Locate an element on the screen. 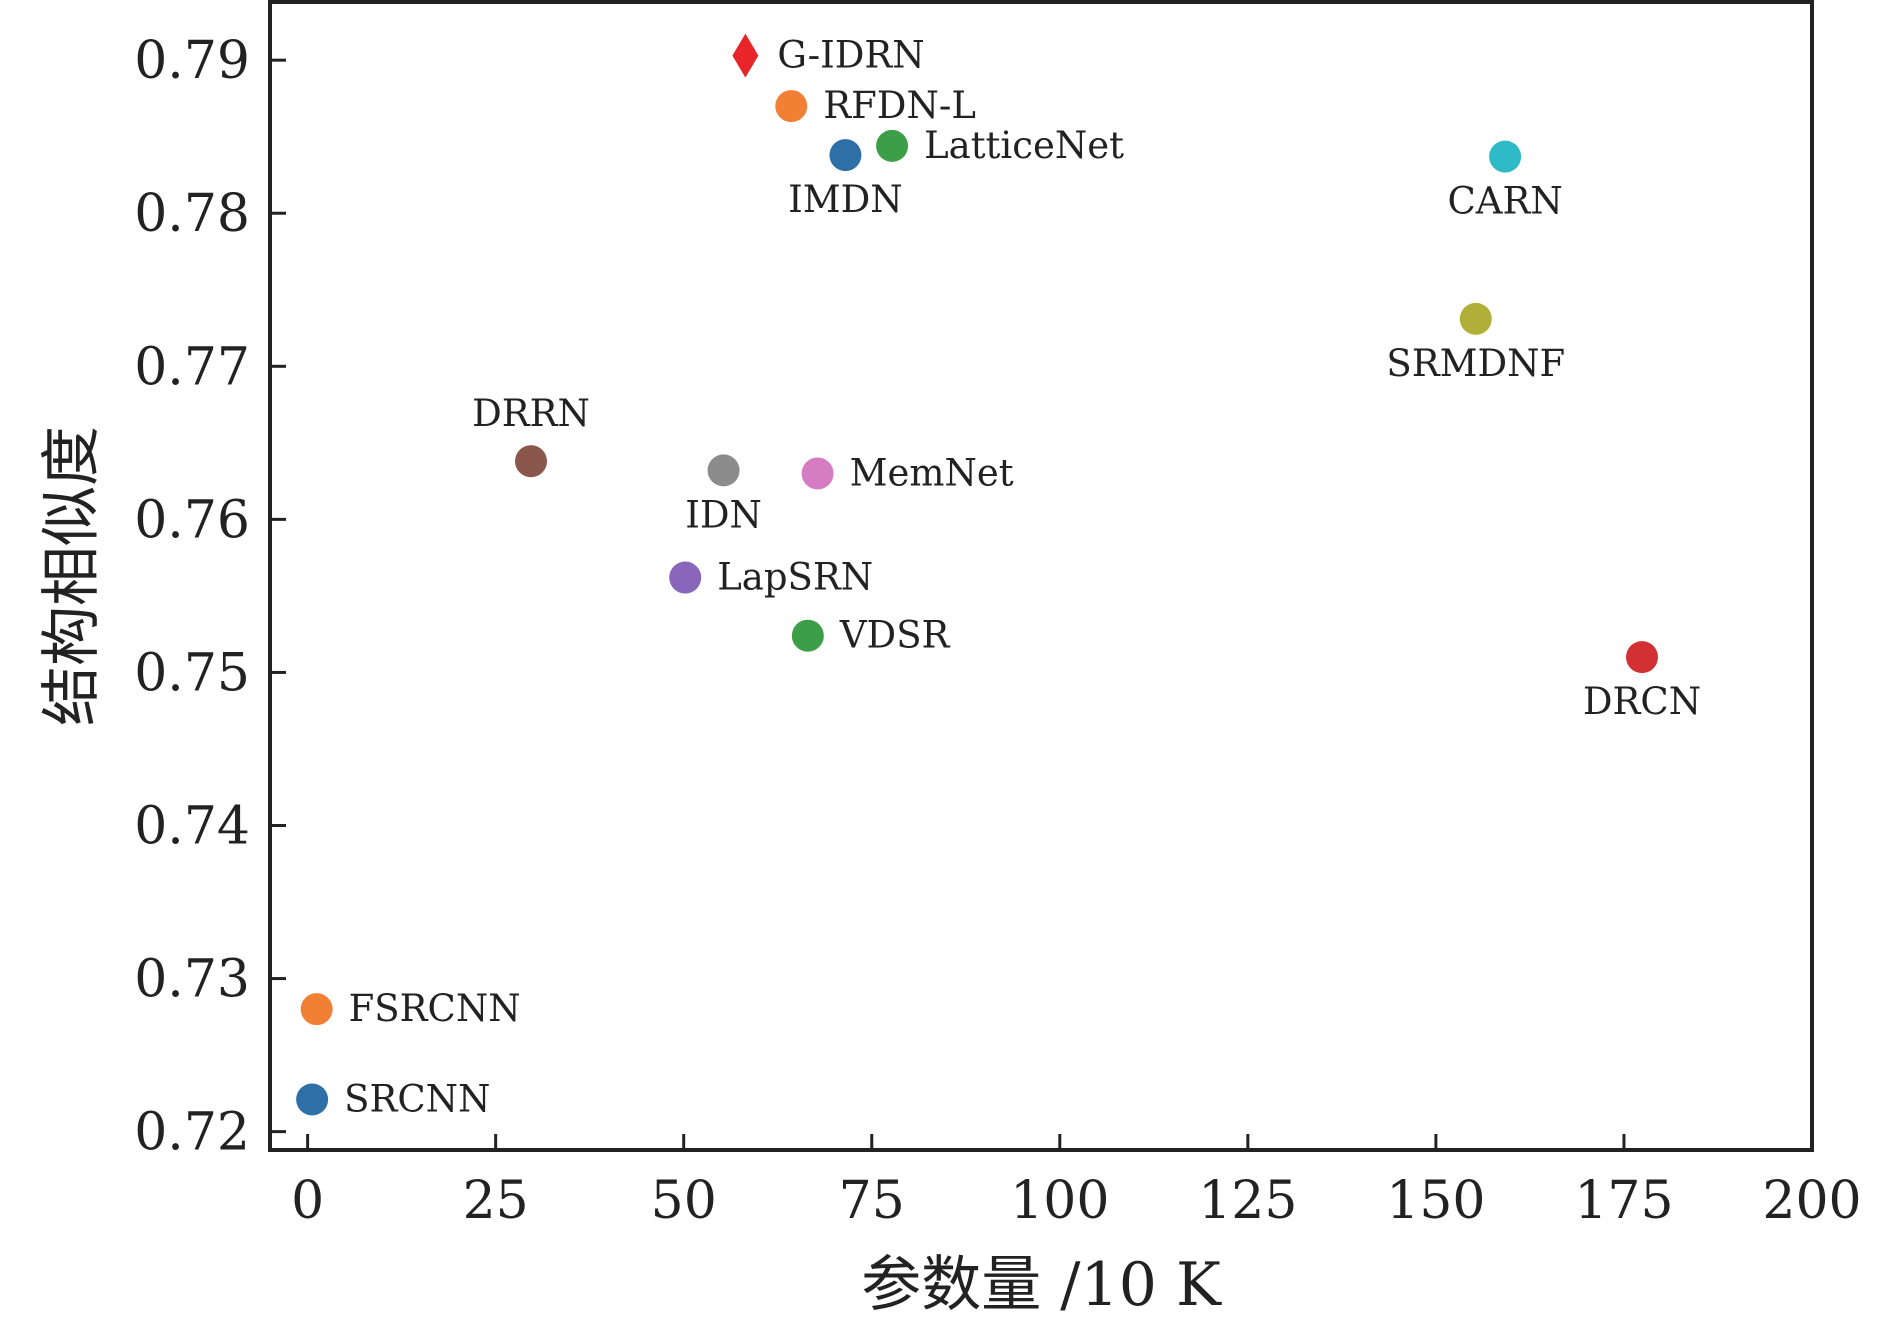  label-drcn: DRCN is located at coordinates (1642, 701).